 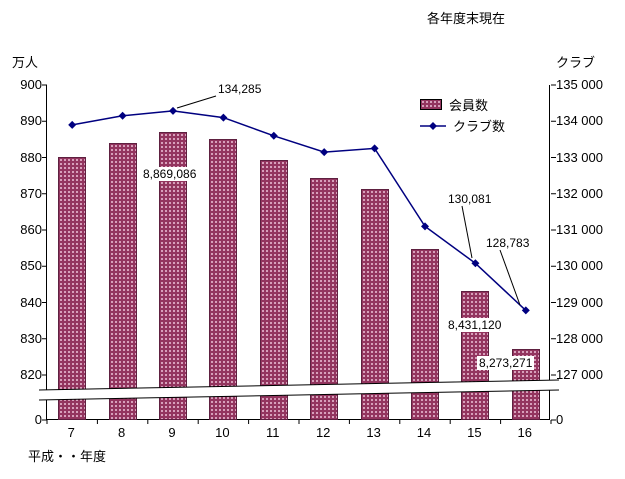 What do you see at coordinates (25, 62) in the screenshot?
I see `left-axis-unit-label: 万人` at bounding box center [25, 62].